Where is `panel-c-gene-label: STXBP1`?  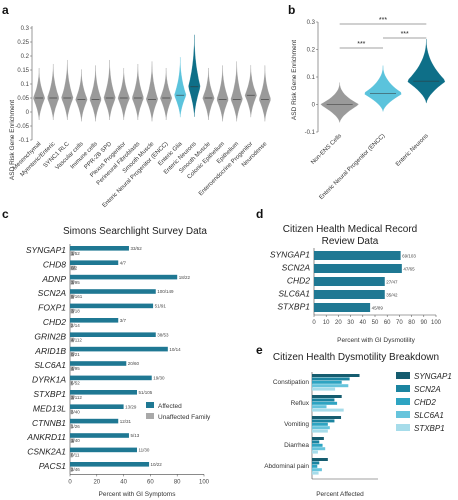
panel-c-gene-label: STXBP1 is located at coordinates (49, 394).